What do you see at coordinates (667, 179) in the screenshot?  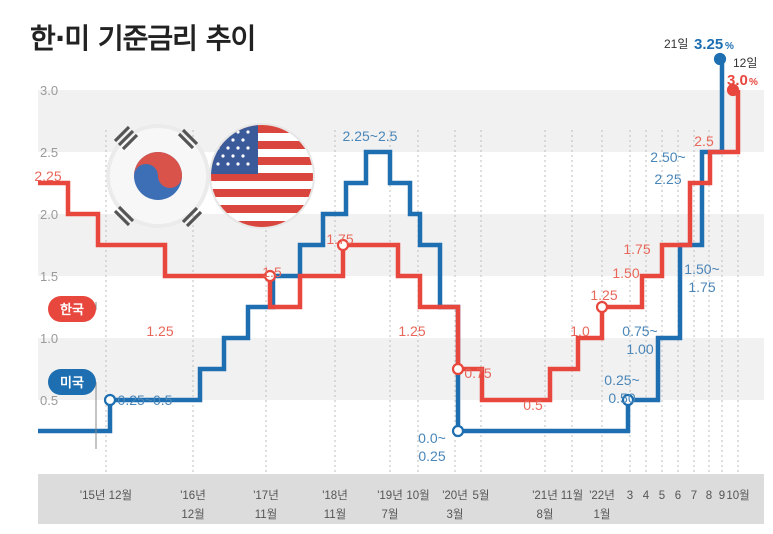 I see `data-label-us: 2.25` at bounding box center [667, 179].